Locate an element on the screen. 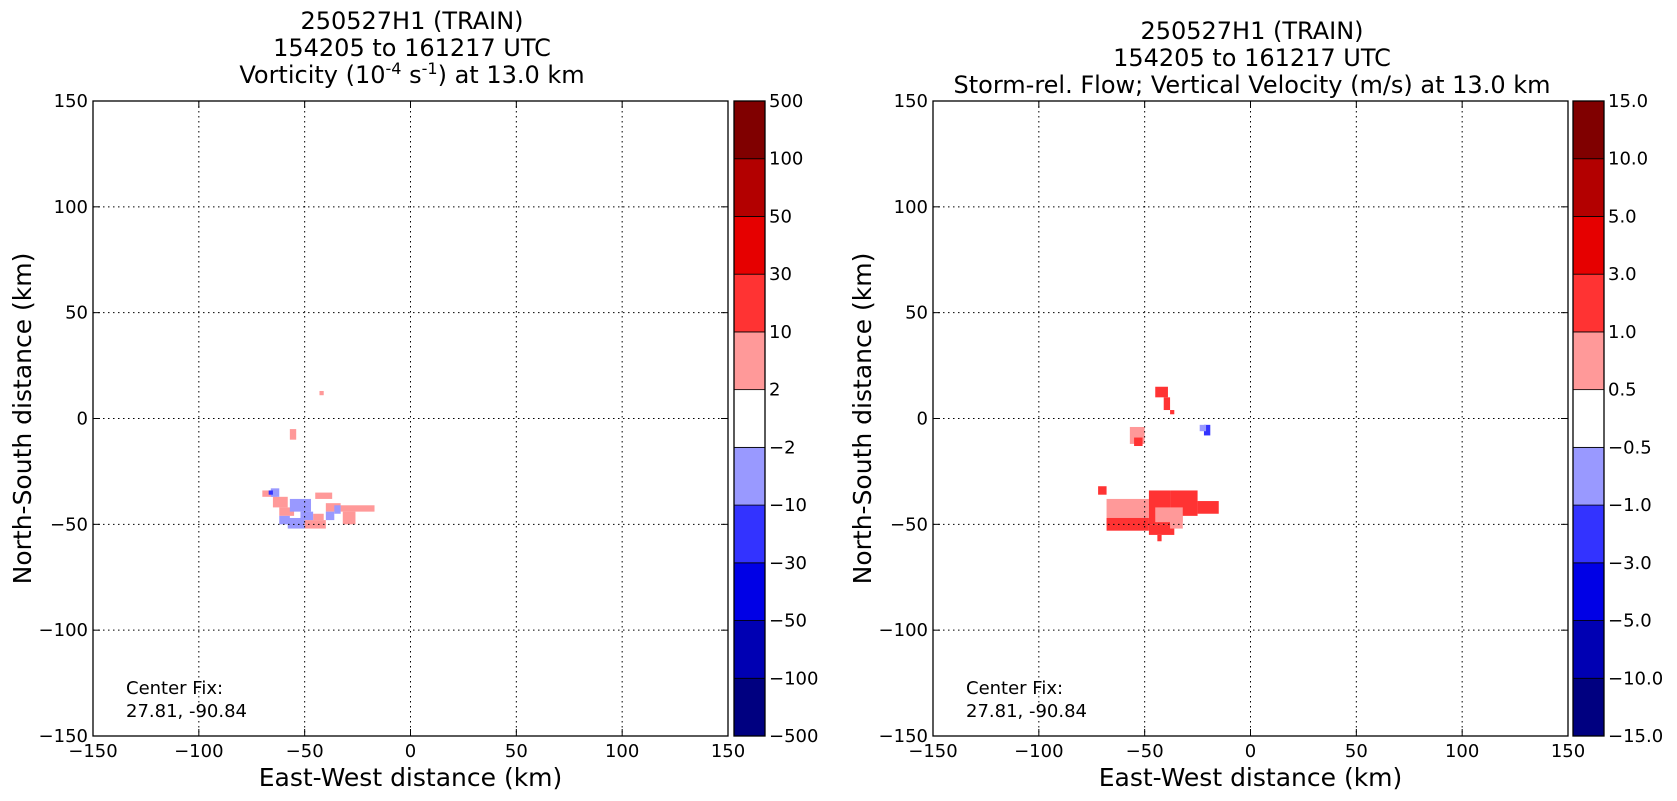 This screenshot has width=1677, height=801. colorbar: −500 −100 −50 −30 −10 −2 2 10 30 50 100 500 is located at coordinates (775, 419).